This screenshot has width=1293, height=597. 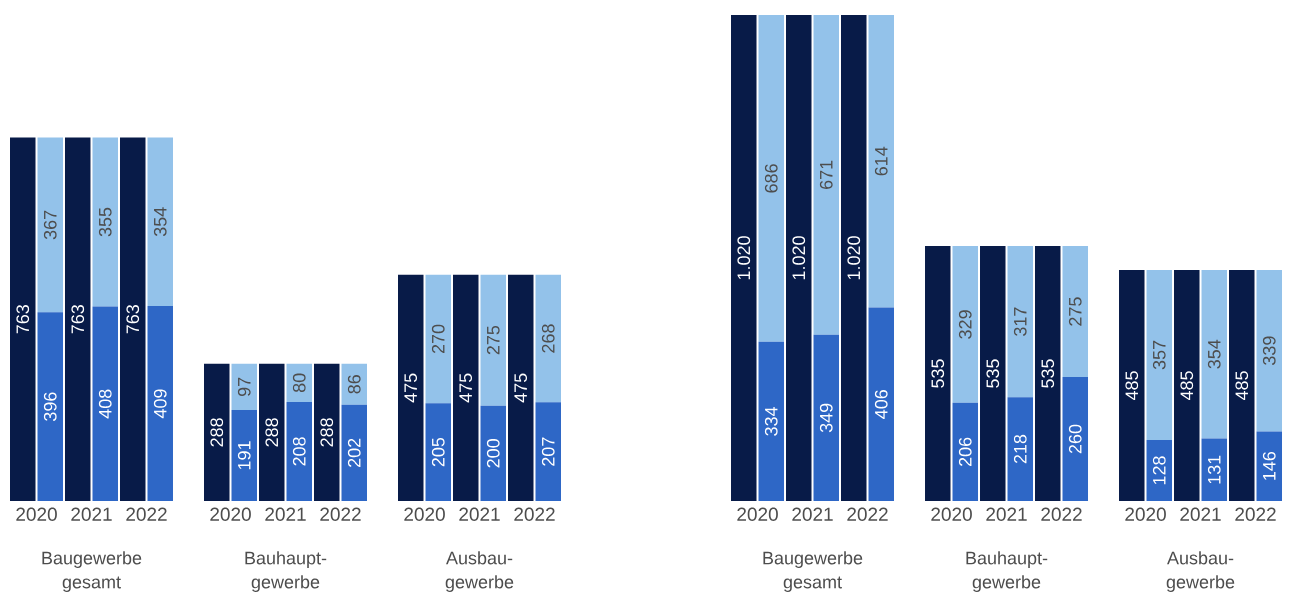 I want to click on data-label: 97, so click(x=244, y=387).